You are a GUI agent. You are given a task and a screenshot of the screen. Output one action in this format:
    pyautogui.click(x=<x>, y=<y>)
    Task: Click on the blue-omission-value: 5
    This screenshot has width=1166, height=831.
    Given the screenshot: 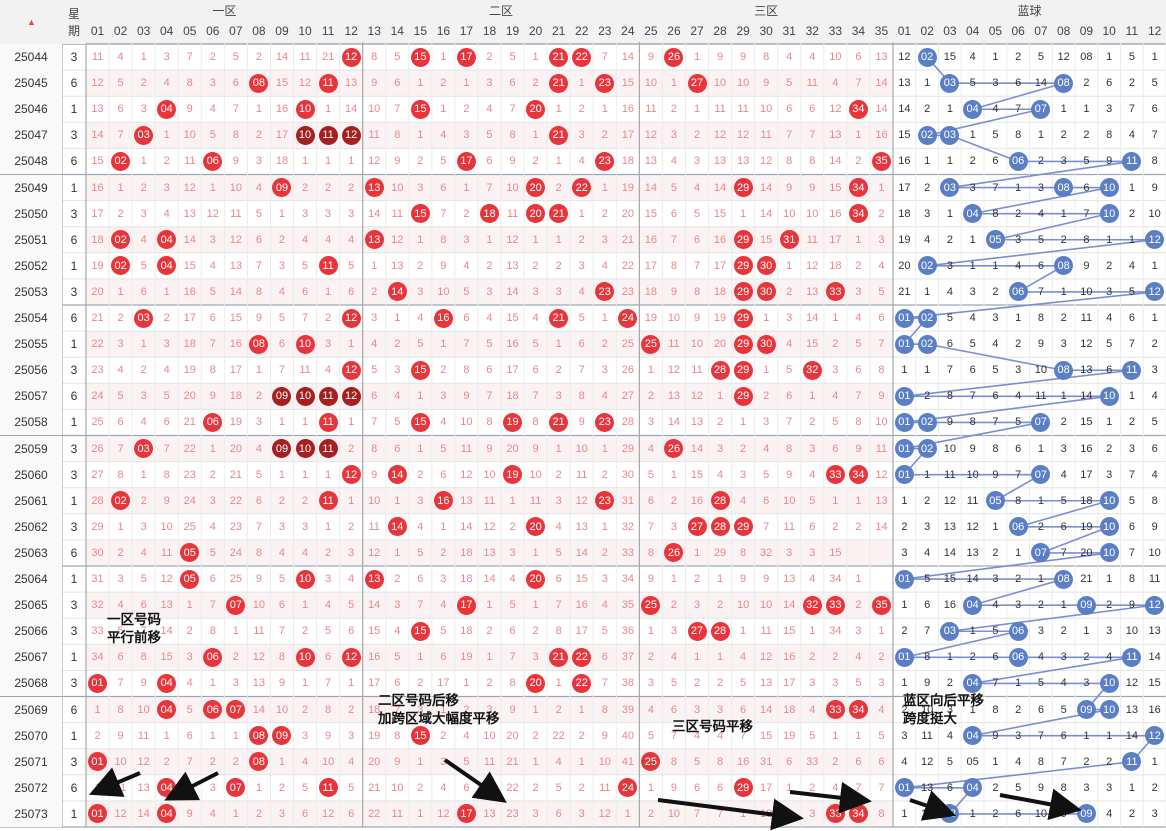 What is the action you would take?
    pyautogui.click(x=1131, y=291)
    